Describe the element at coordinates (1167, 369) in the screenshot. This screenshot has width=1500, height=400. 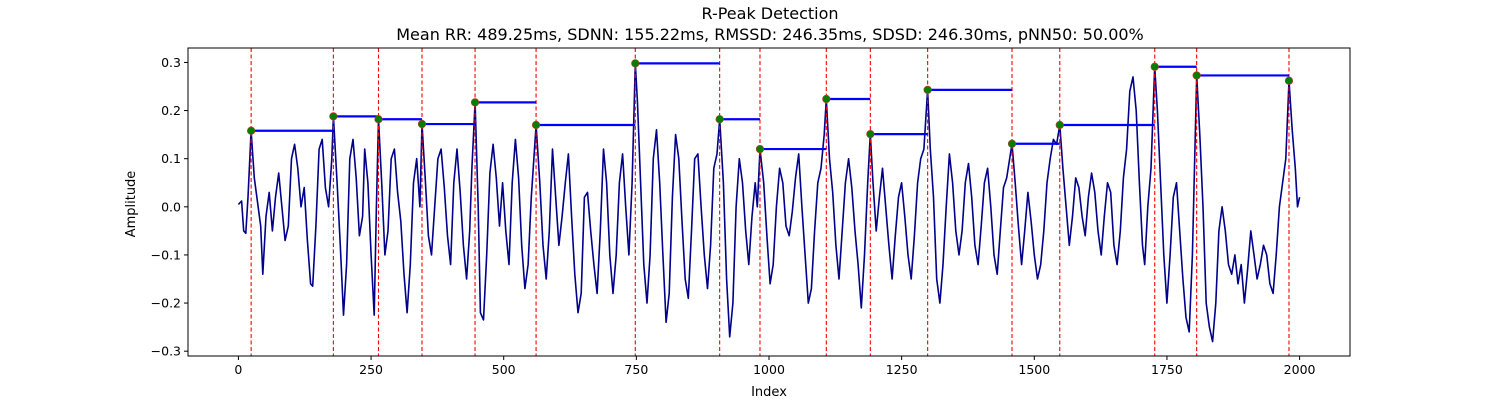
I see `x-tick-label-7: 1750` at that location.